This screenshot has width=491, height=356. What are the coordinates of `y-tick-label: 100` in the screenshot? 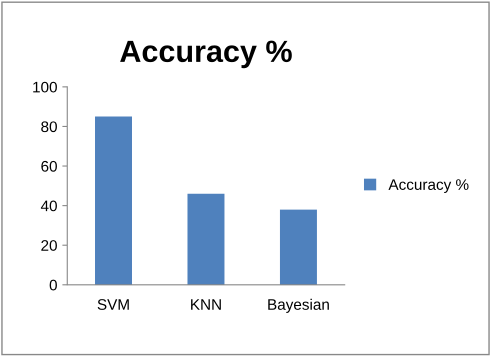 It's located at (45, 87).